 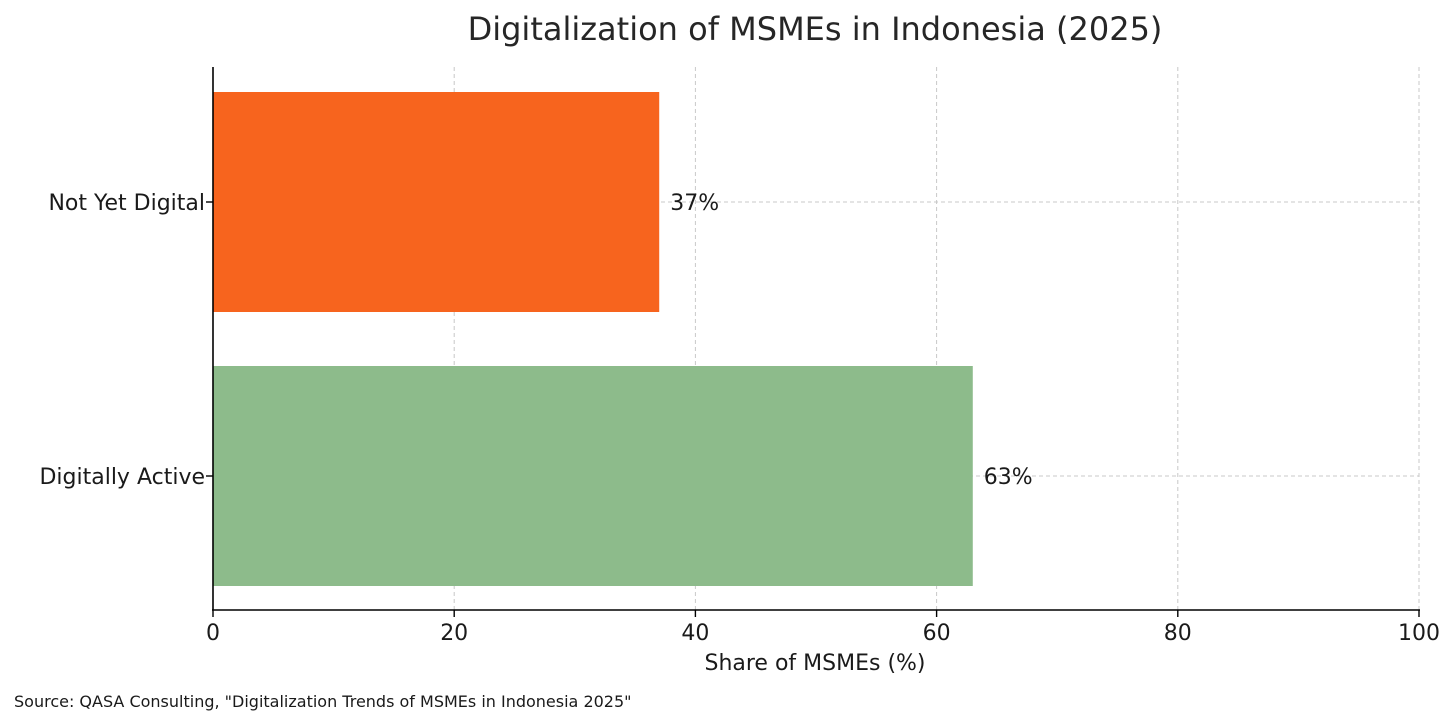 What do you see at coordinates (122, 477) in the screenshot?
I see `y-tick-label: Digitally Active` at bounding box center [122, 477].